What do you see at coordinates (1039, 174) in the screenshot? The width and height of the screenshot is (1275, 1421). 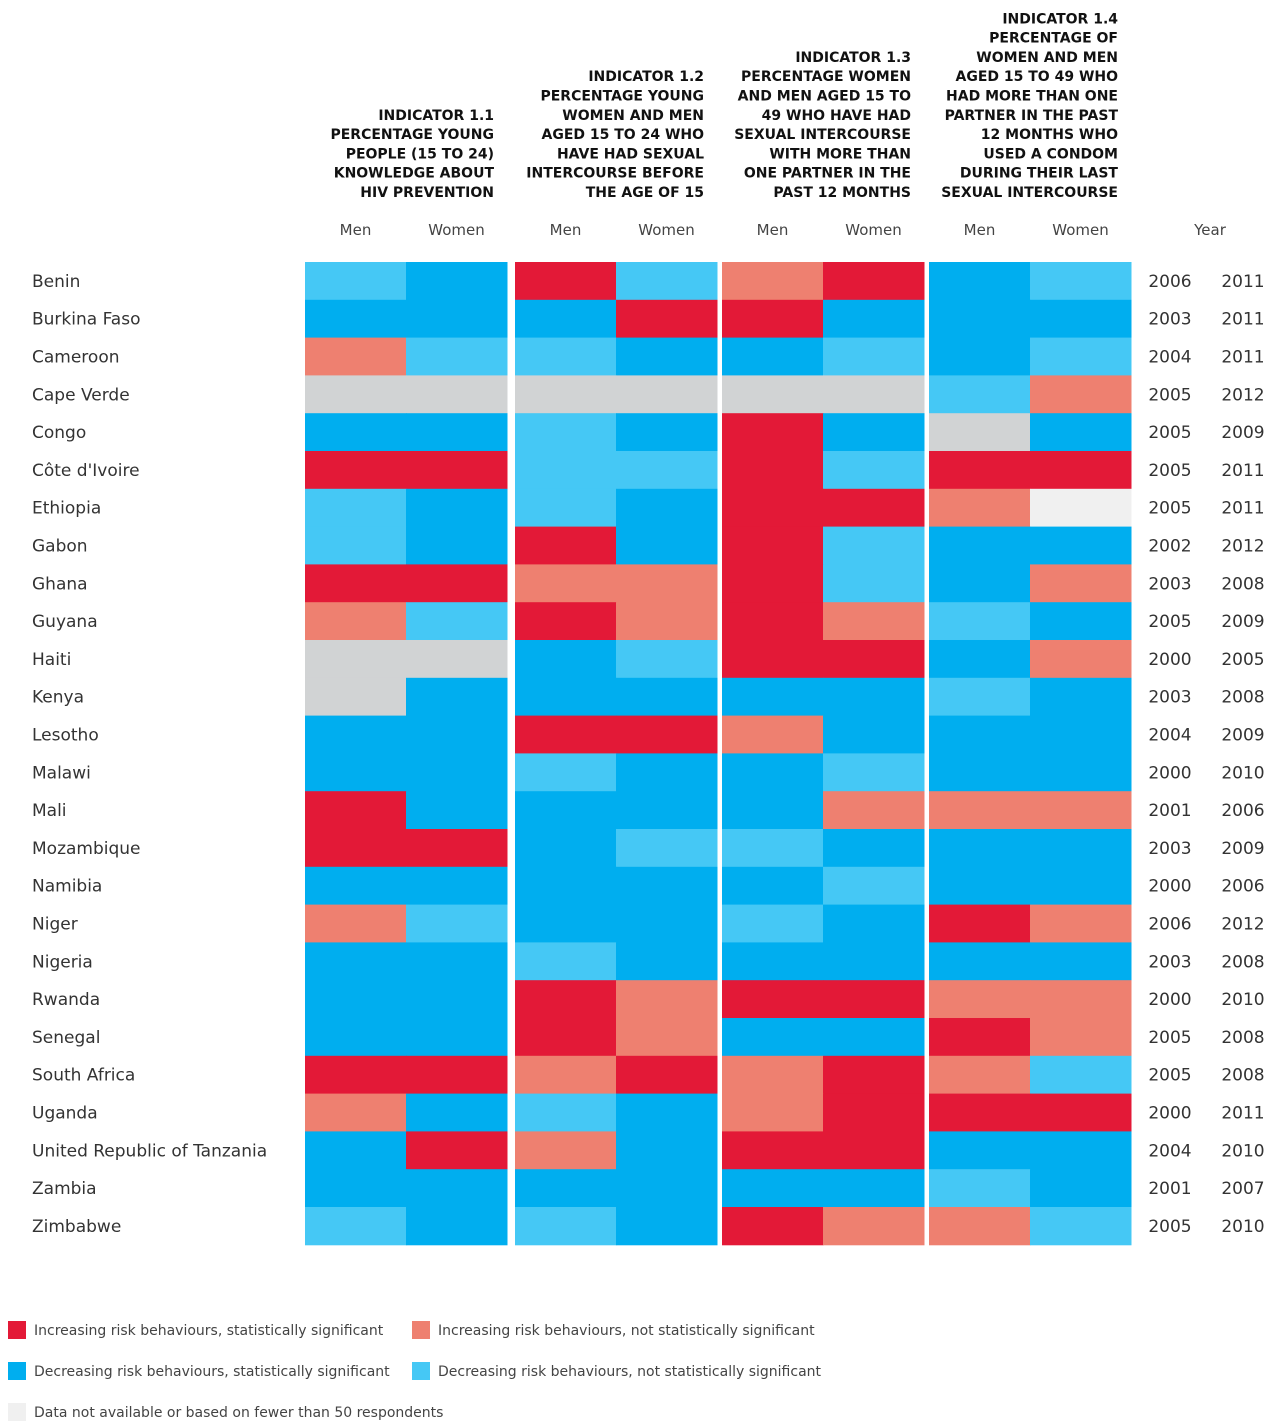 I see `column-header: DURING THEIR LAST` at bounding box center [1039, 174].